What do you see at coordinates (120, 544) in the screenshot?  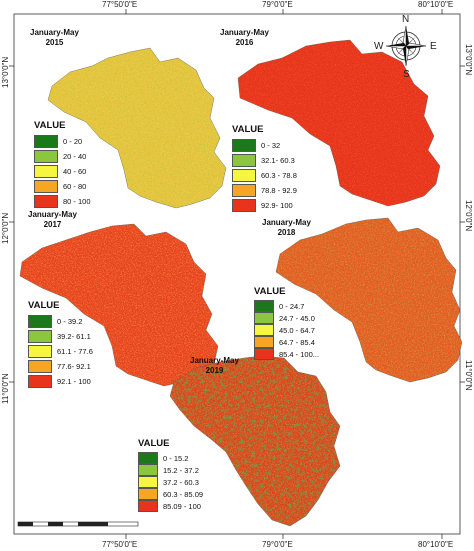 I see `coord-bottom-1: 77°50'0"E` at bounding box center [120, 544].